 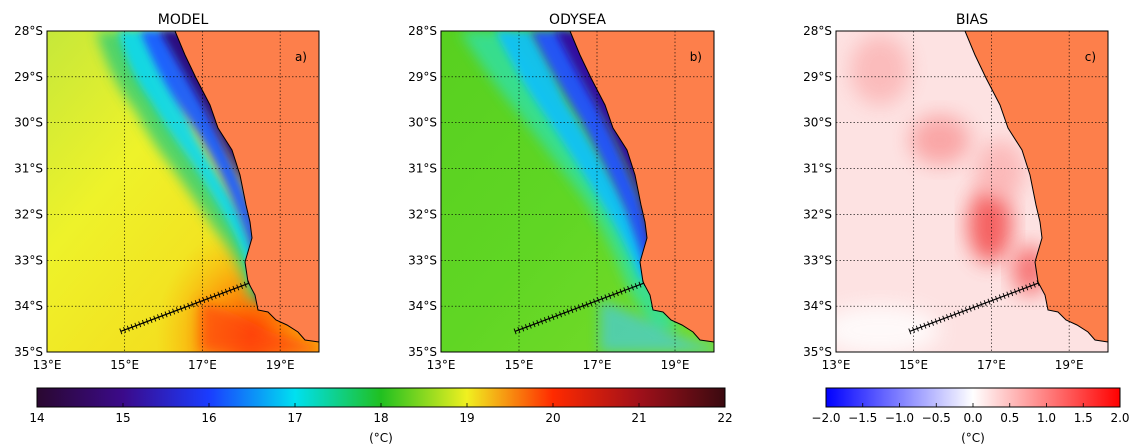 I want to click on lat-tick-label: 32°S, so click(x=28, y=214).